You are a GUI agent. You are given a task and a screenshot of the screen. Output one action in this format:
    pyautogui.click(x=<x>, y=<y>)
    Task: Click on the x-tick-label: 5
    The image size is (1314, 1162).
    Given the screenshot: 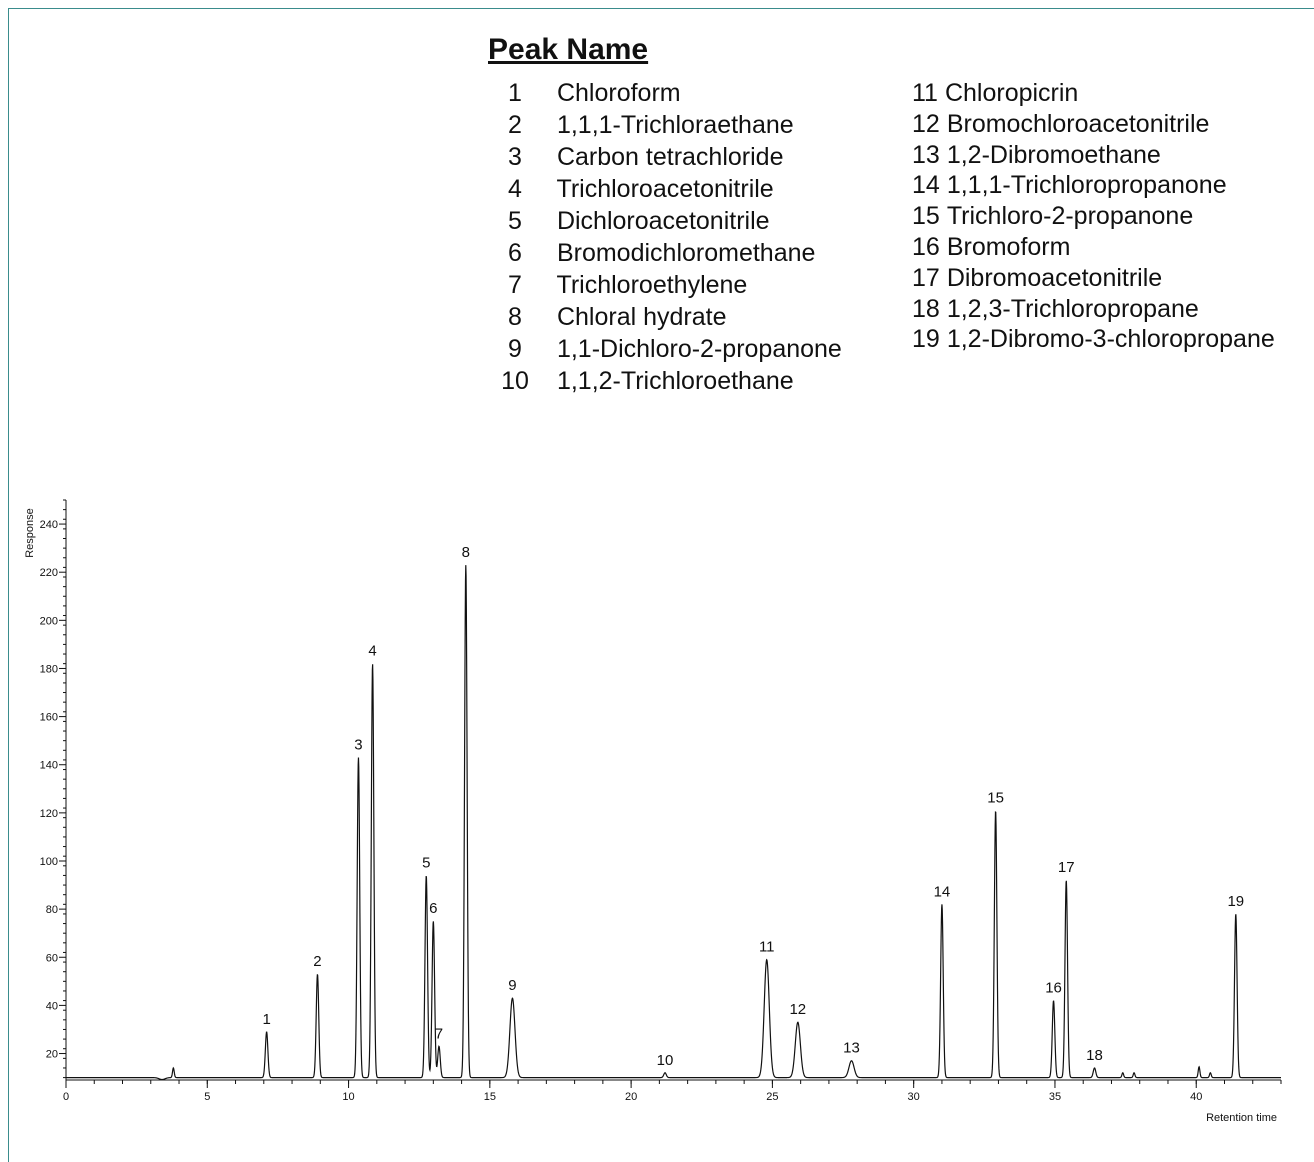 What is the action you would take?
    pyautogui.click(x=207, y=1097)
    